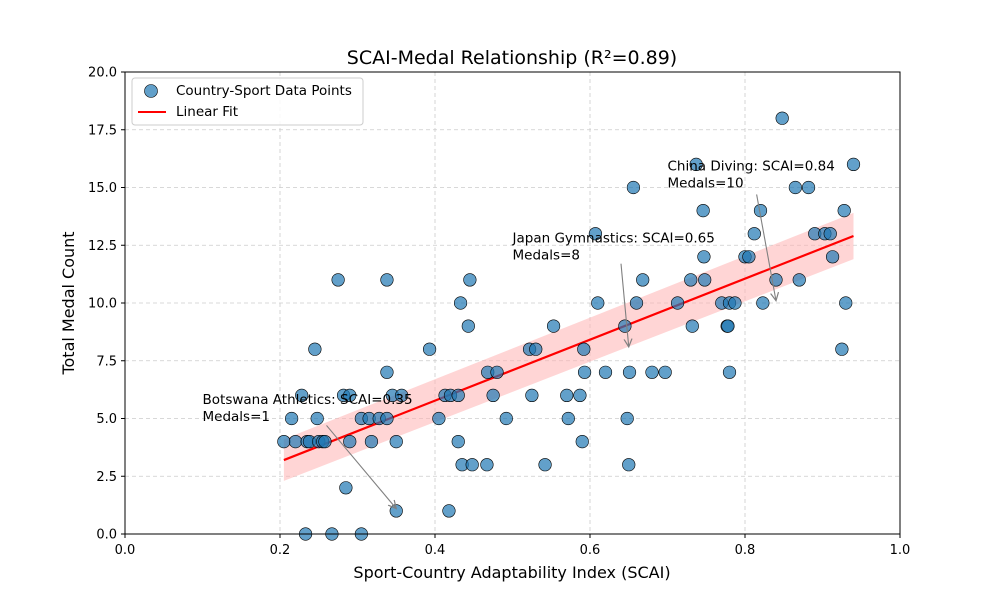 Image resolution: width=1000 pixels, height=600 pixels. I want to click on y-tick-label: 17.5, so click(102, 130).